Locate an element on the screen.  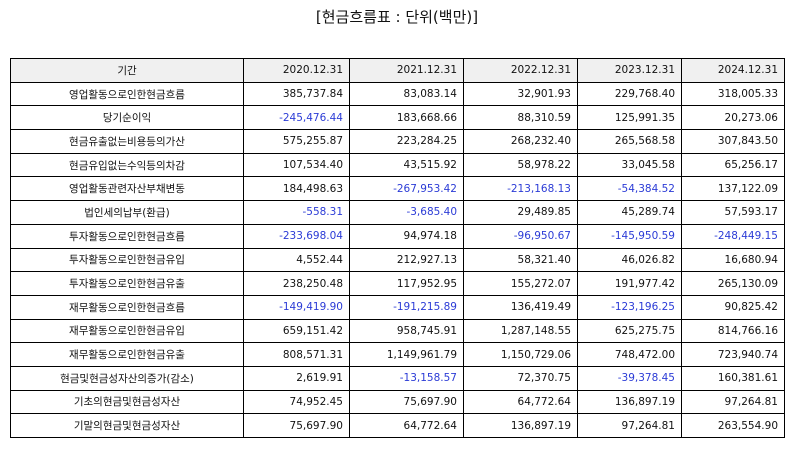
row-label: 재무활동으로인한현금유출 is located at coordinates (127, 354).